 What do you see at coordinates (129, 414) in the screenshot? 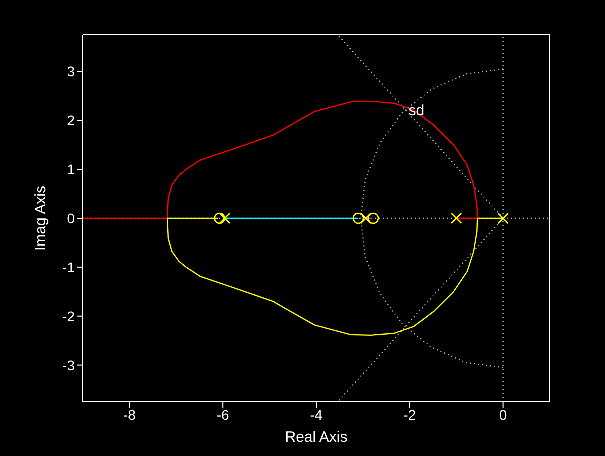
I see `x-tick-label: -8` at bounding box center [129, 414].